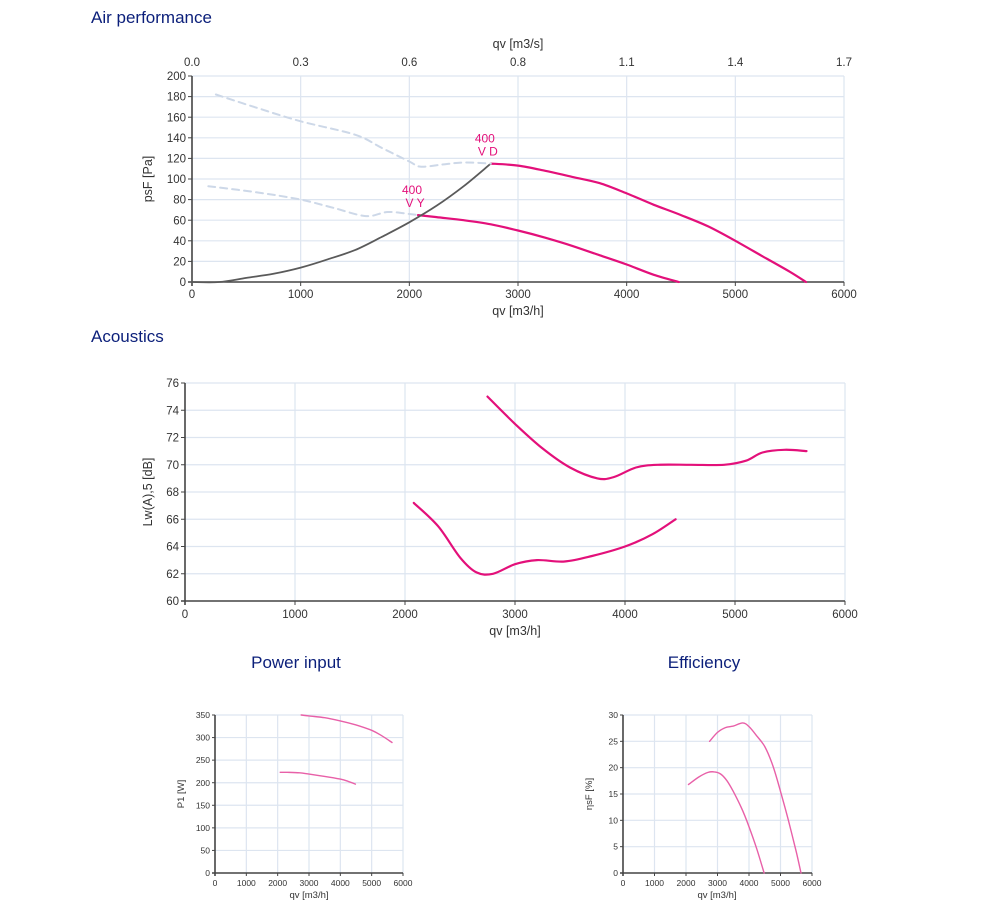 The image size is (1000, 906). What do you see at coordinates (179, 242) in the screenshot?
I see `y-tick-label: 40` at bounding box center [179, 242].